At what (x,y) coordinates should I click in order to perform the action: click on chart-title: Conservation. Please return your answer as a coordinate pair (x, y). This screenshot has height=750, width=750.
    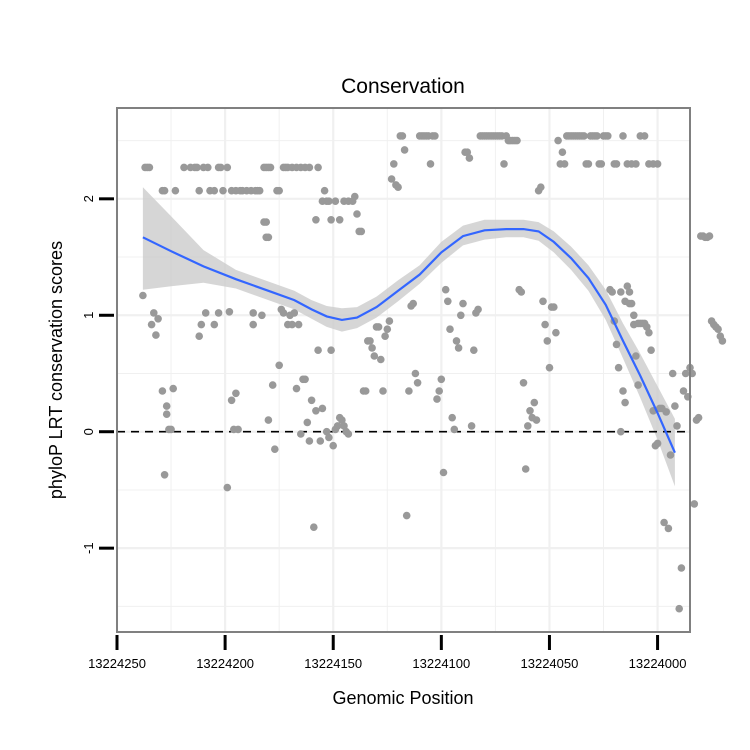
    Looking at the image, I should click on (403, 86).